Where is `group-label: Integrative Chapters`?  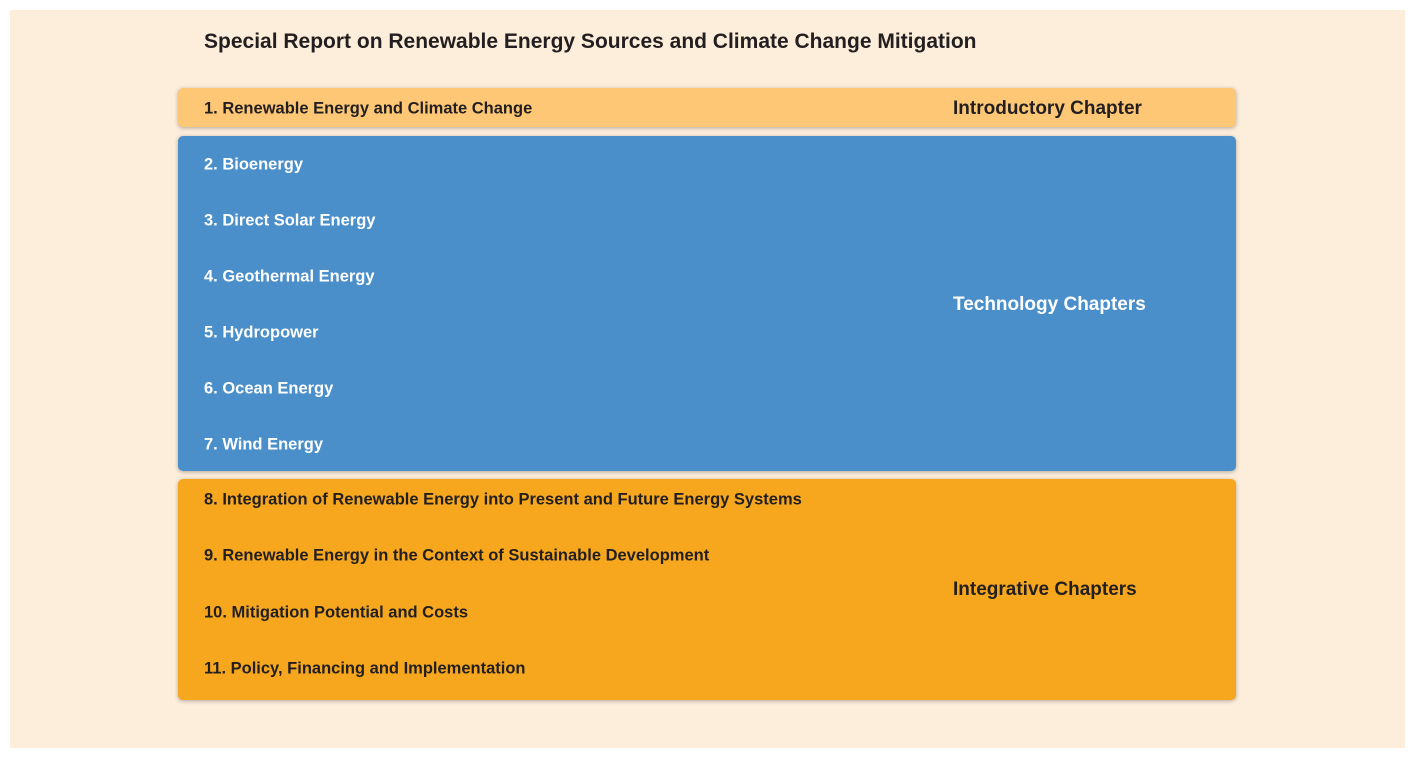
group-label: Integrative Chapters is located at coordinates (1045, 589).